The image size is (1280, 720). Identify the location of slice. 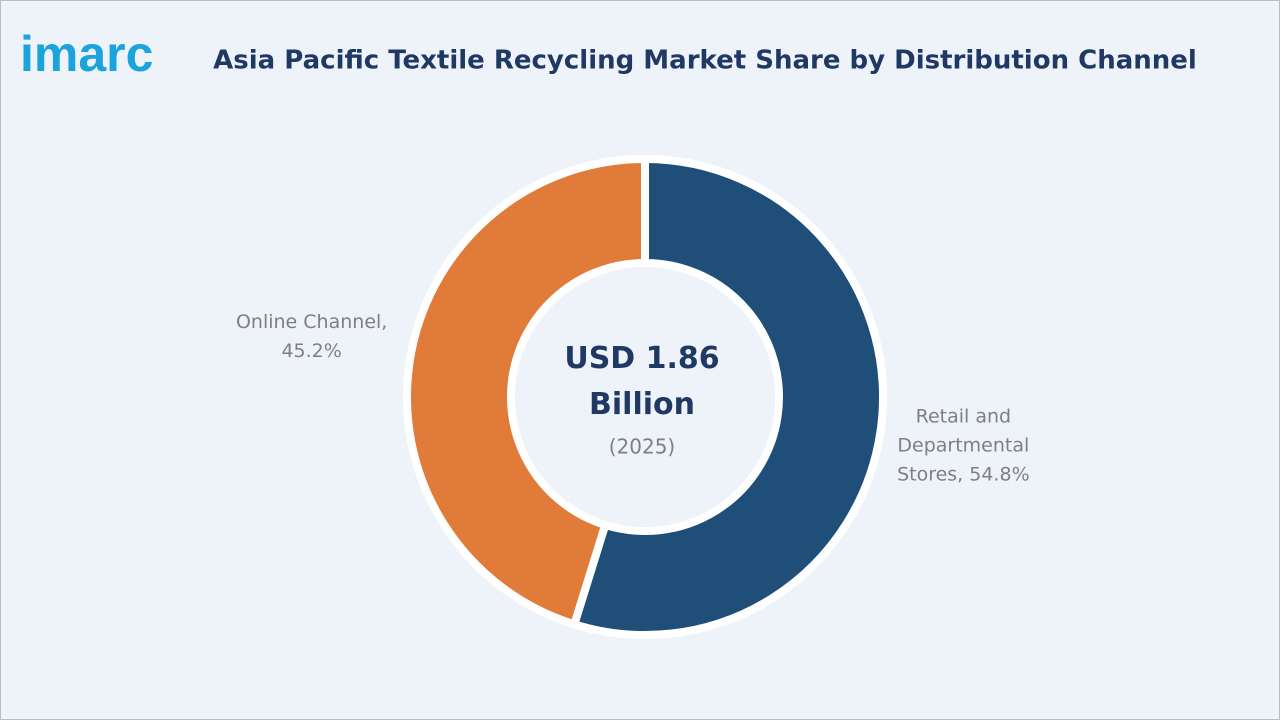
(526, 392).